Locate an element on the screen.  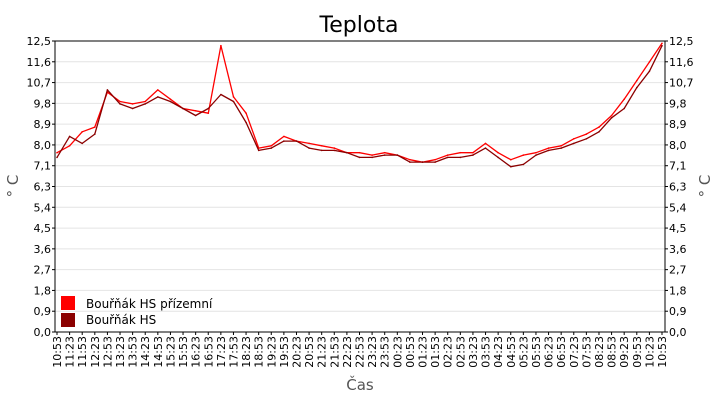
y-tick-label-right: 2,7 is located at coordinates (678, 270).